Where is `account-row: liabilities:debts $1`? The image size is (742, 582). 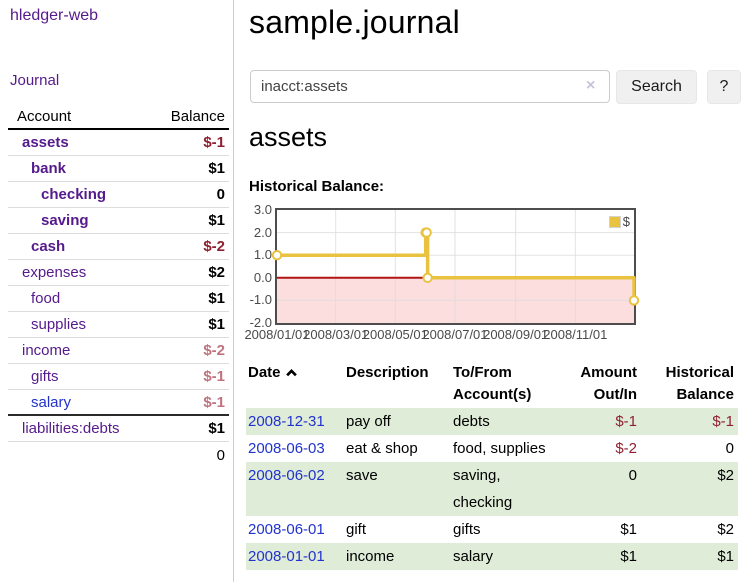 account-row: liabilities:debts $1 is located at coordinates (118, 429).